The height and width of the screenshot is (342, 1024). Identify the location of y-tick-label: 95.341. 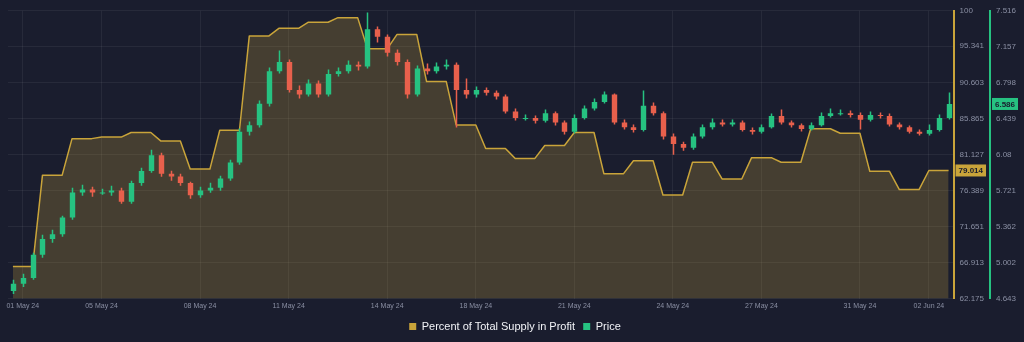
(972, 46).